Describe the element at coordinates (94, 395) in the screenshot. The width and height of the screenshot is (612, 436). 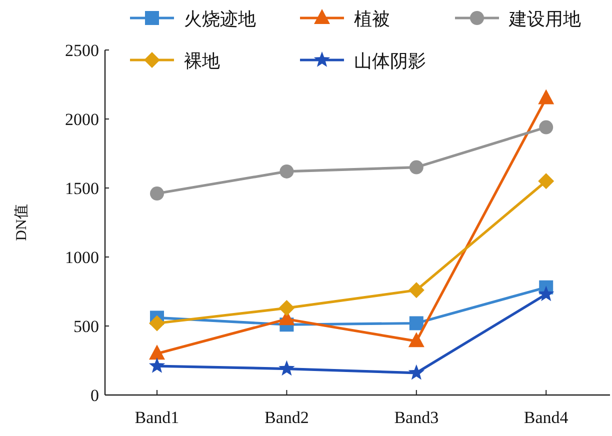
I see `y-tick-label: 0` at that location.